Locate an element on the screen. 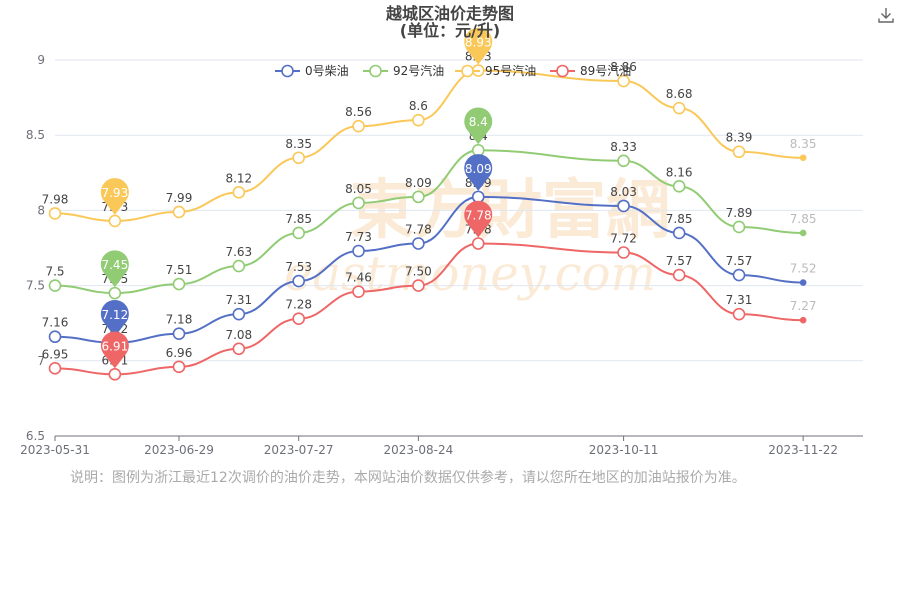 Image resolution: width=900 pixels, height=600 pixels. download-icon is located at coordinates (886, 15).